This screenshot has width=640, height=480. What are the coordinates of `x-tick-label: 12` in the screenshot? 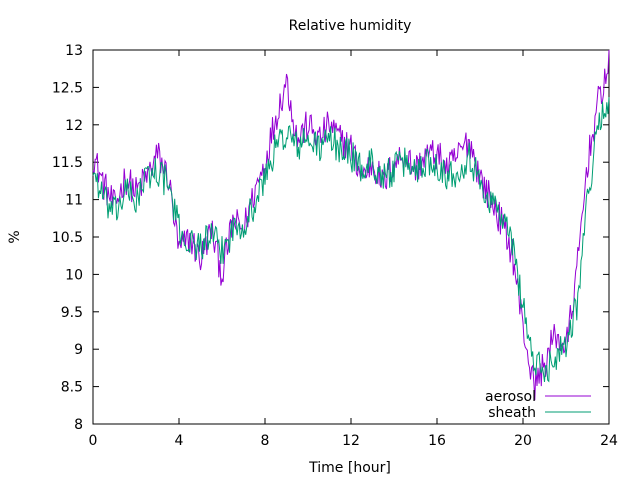 It's located at (351, 441).